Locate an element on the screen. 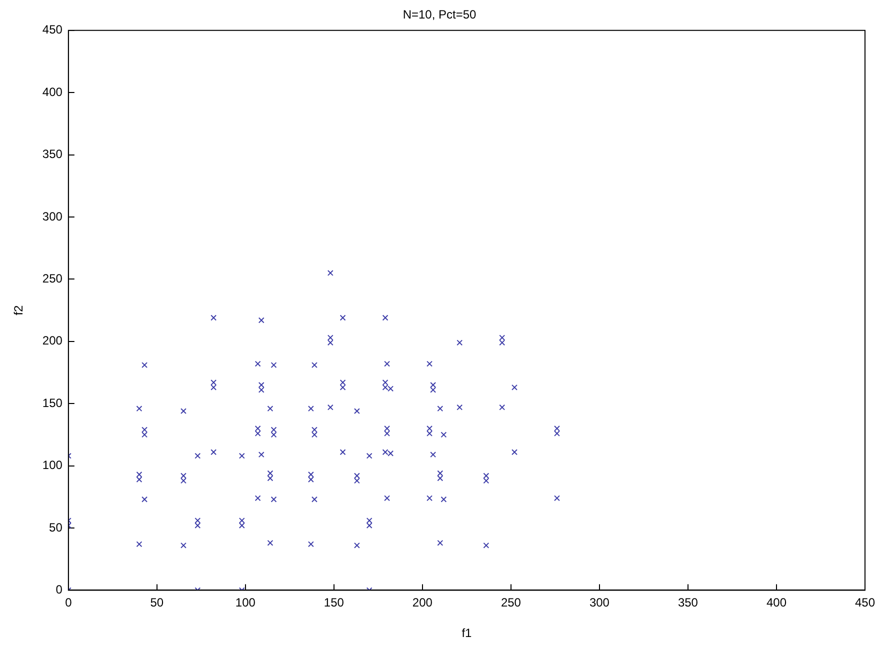 The width and height of the screenshot is (887, 649). y-tick-label: 50 is located at coordinates (56, 527).